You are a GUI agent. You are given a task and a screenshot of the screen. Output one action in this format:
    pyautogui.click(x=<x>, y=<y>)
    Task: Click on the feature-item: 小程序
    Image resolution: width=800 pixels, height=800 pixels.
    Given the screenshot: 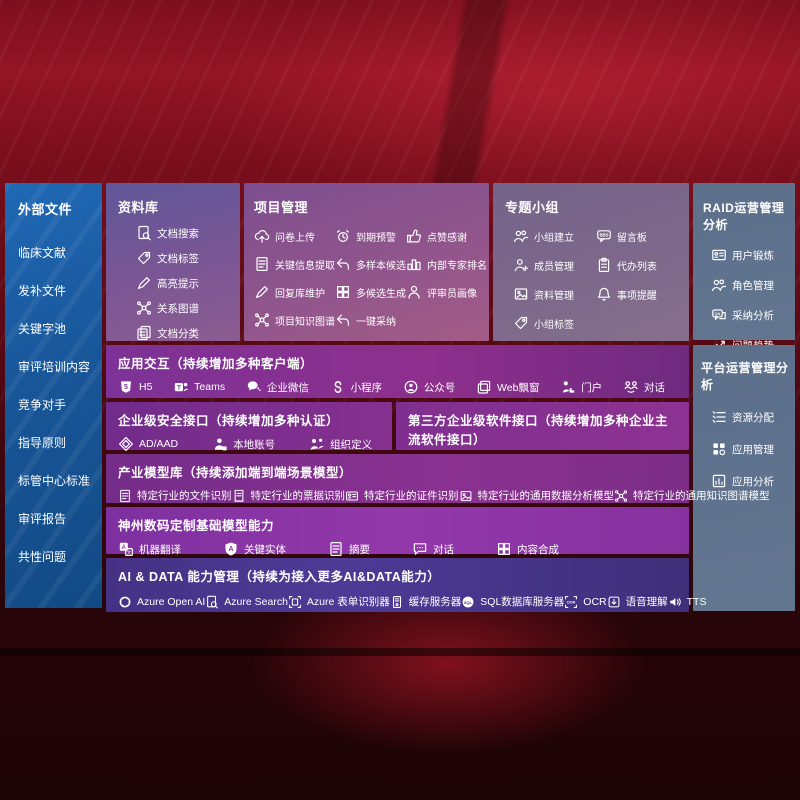 What is the action you would take?
    pyautogui.click(x=356, y=387)
    